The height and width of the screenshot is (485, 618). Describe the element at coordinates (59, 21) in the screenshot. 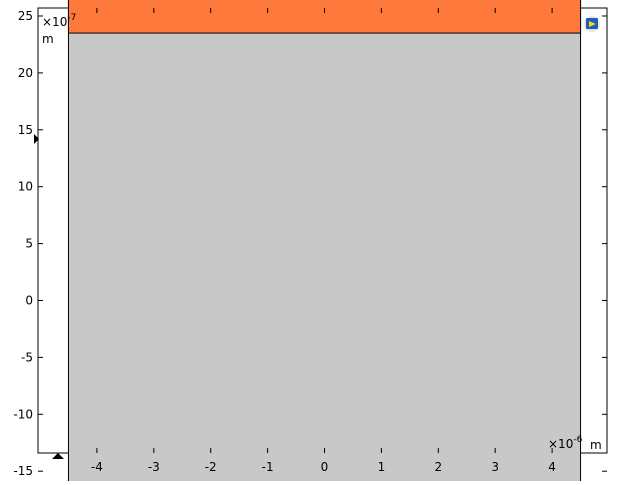

I see `y-axis-multiplier: ×10⁻⁷` at that location.